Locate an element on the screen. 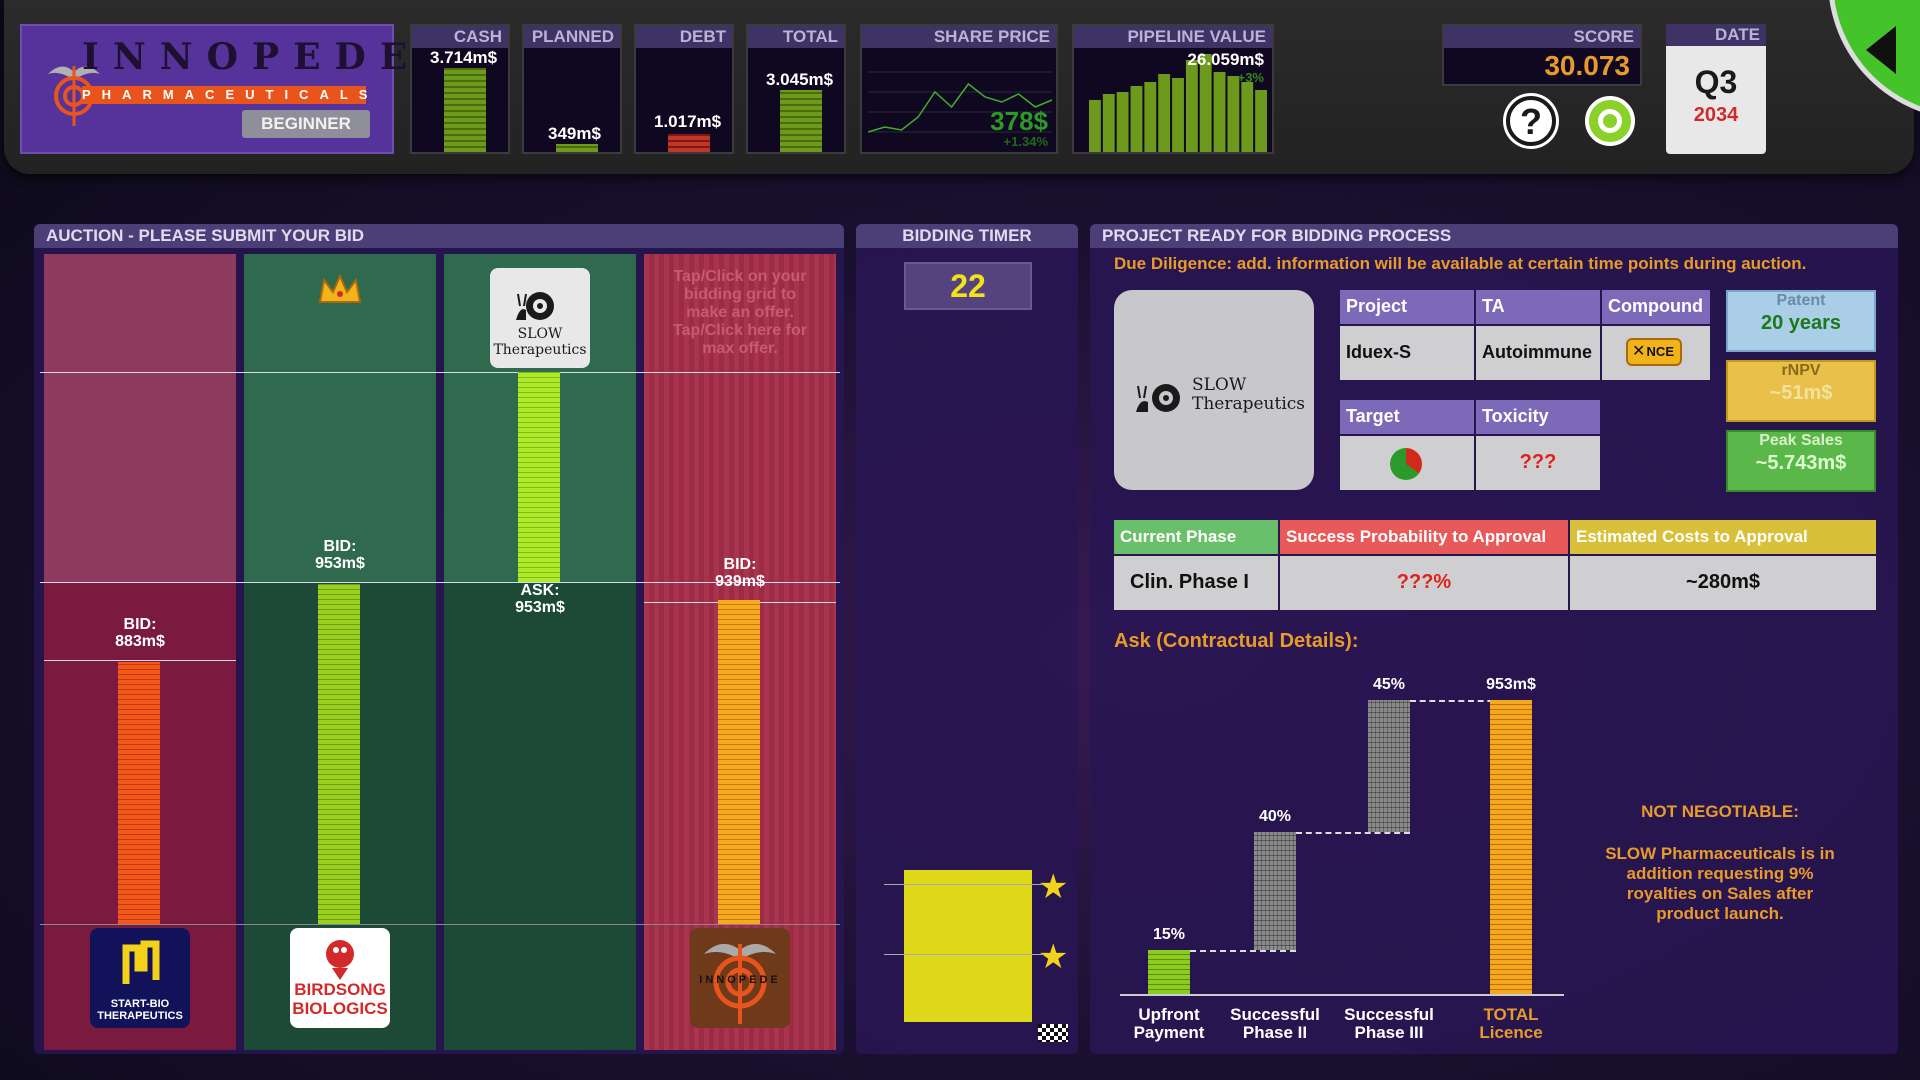 This screenshot has height=1080, width=1920. bid-bar-start-bio is located at coordinates (139, 793).